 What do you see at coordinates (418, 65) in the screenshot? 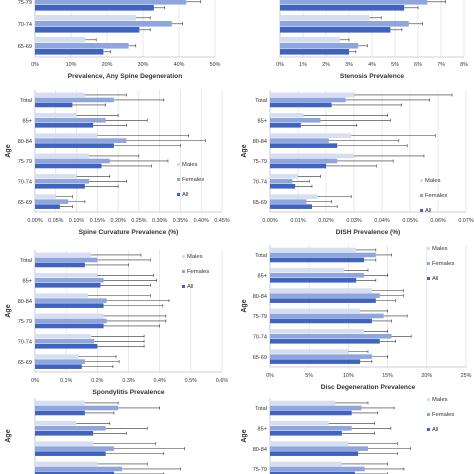
I see `x-tick-label: 6%` at bounding box center [418, 65].